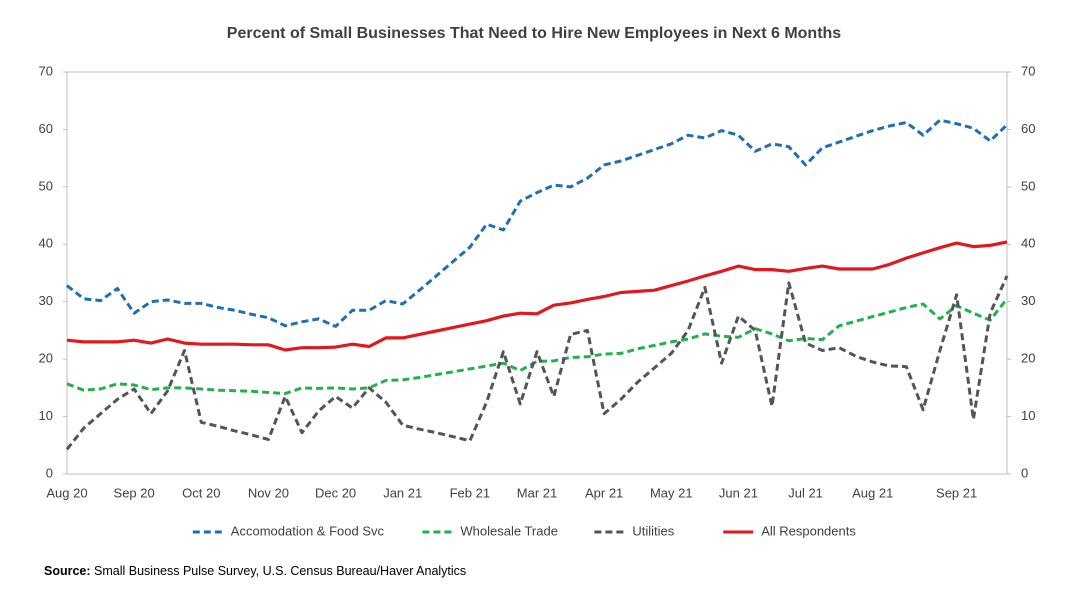 The image size is (1067, 606). I want to click on y2-tick-label: 50, so click(1028, 185).